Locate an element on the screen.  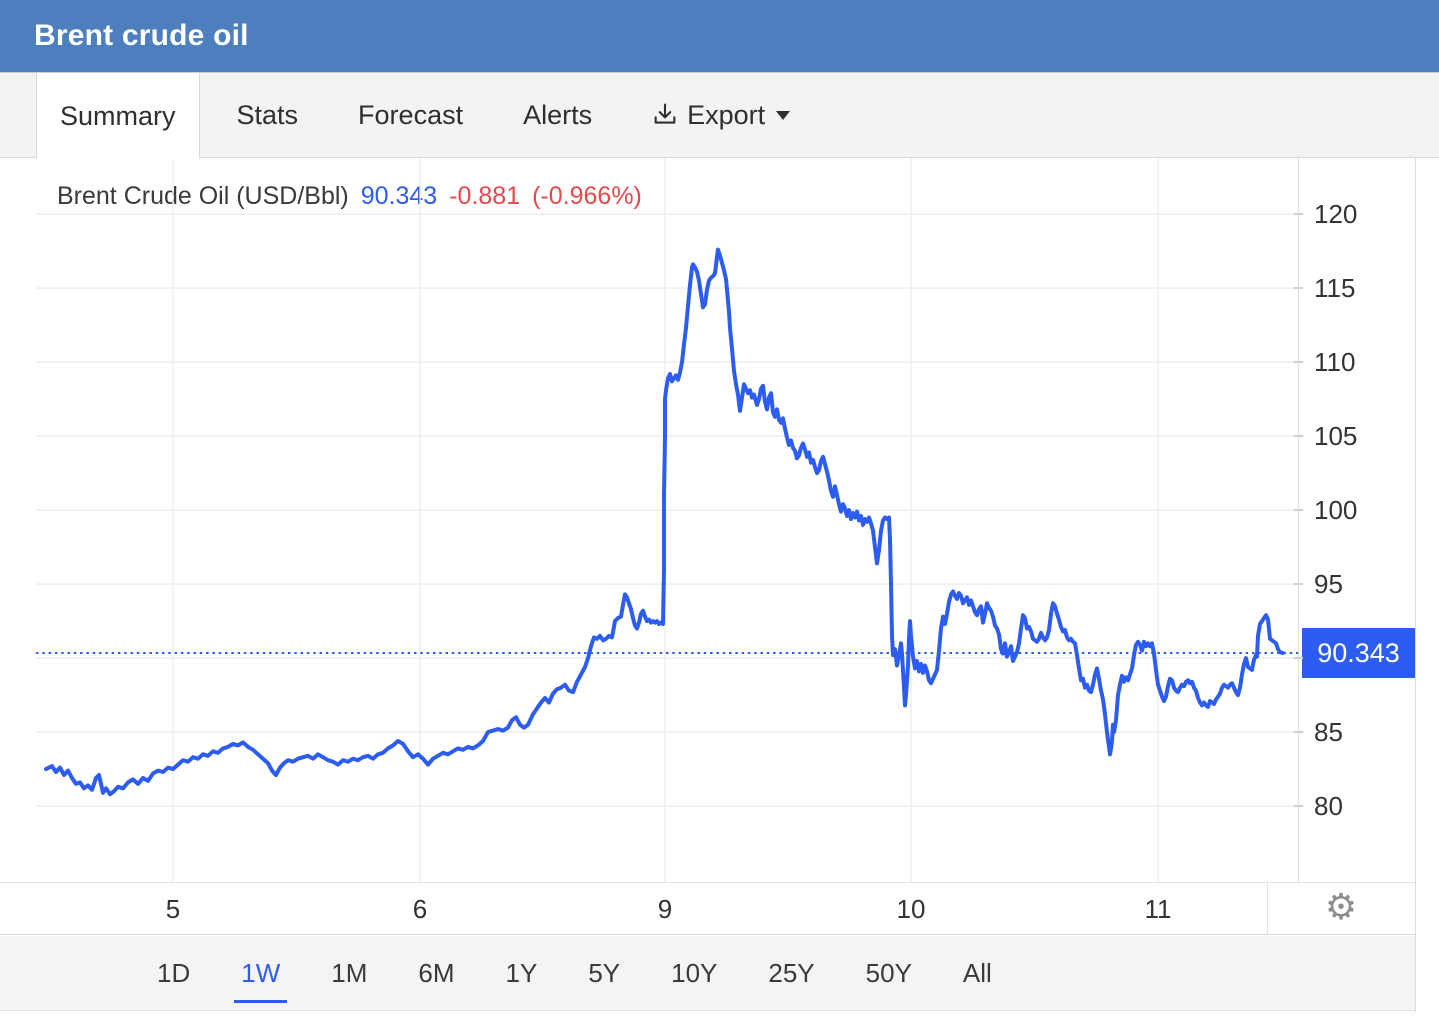
y-axis-label: 80 is located at coordinates (1328, 806).